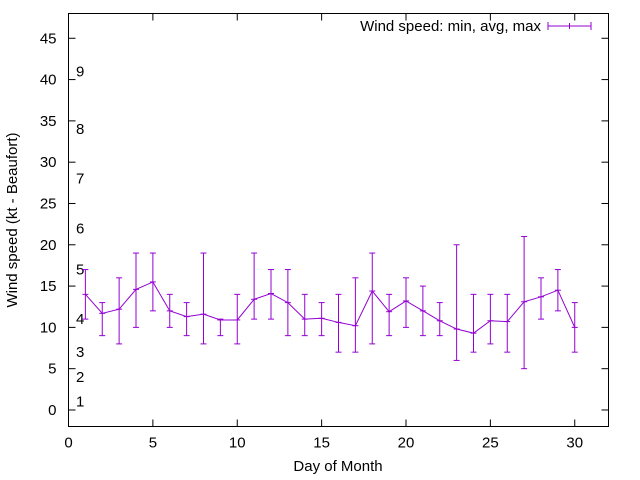  What do you see at coordinates (48, 121) in the screenshot?
I see `y-tick-label: 35` at bounding box center [48, 121].